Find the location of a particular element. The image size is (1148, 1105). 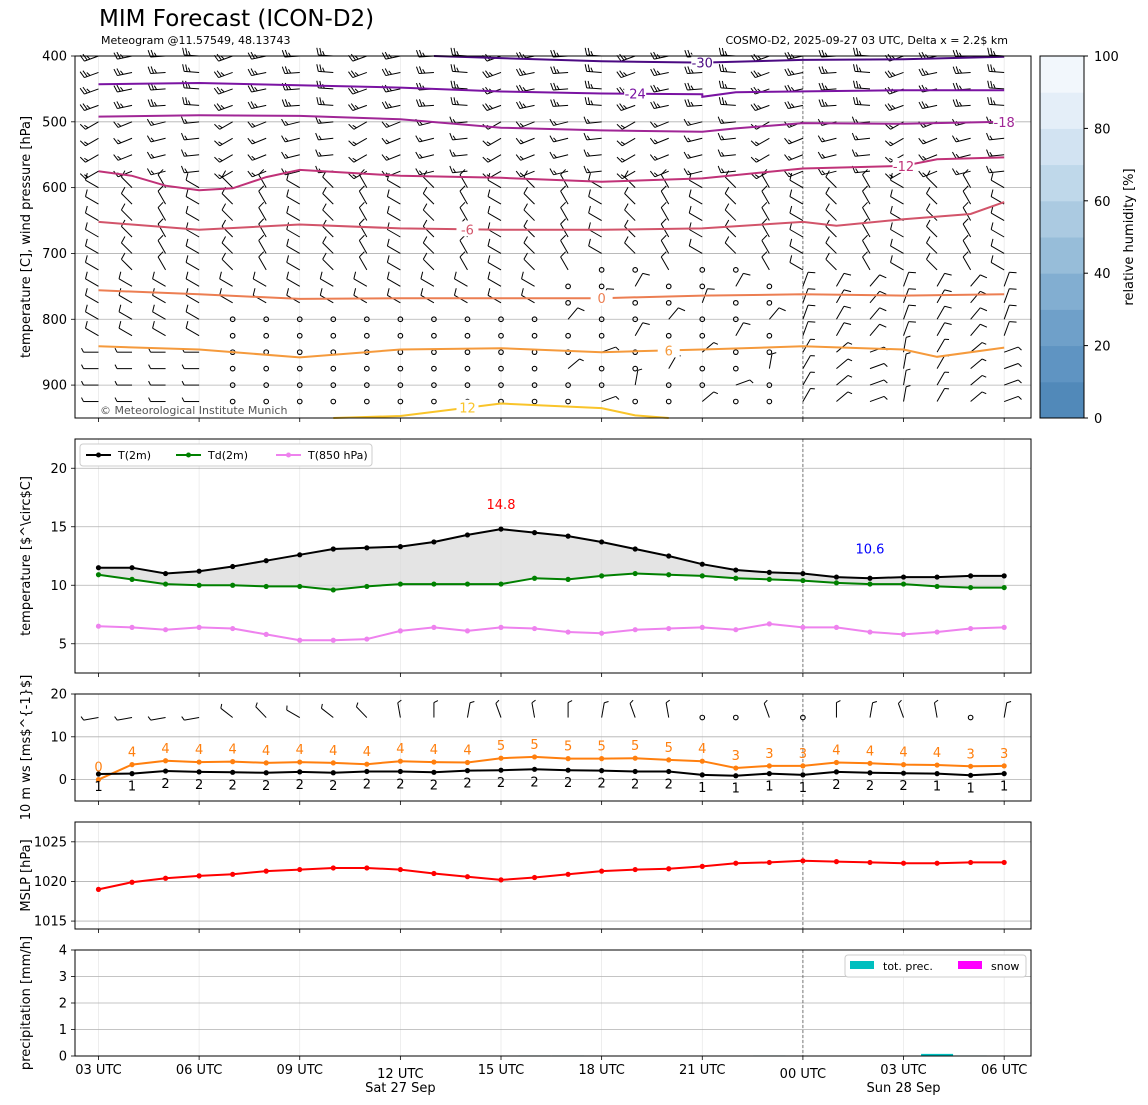

y-tick-label: 0 is located at coordinates (63, 780).